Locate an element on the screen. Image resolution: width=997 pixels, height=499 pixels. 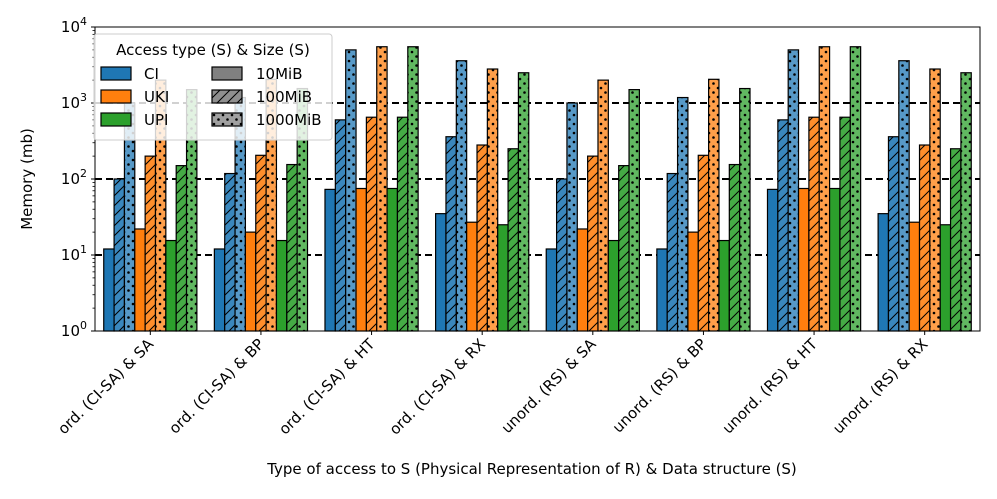
bar-ci-100mib-1-hatch is located at coordinates (230, 252).